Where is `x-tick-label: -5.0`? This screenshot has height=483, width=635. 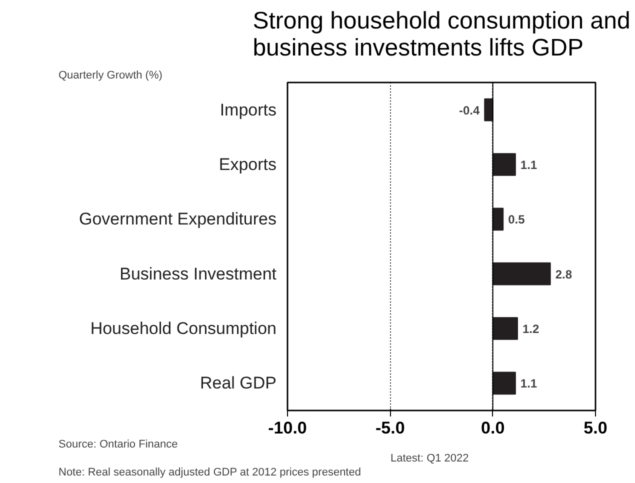 x-tick-label: -5.0 is located at coordinates (390, 428).